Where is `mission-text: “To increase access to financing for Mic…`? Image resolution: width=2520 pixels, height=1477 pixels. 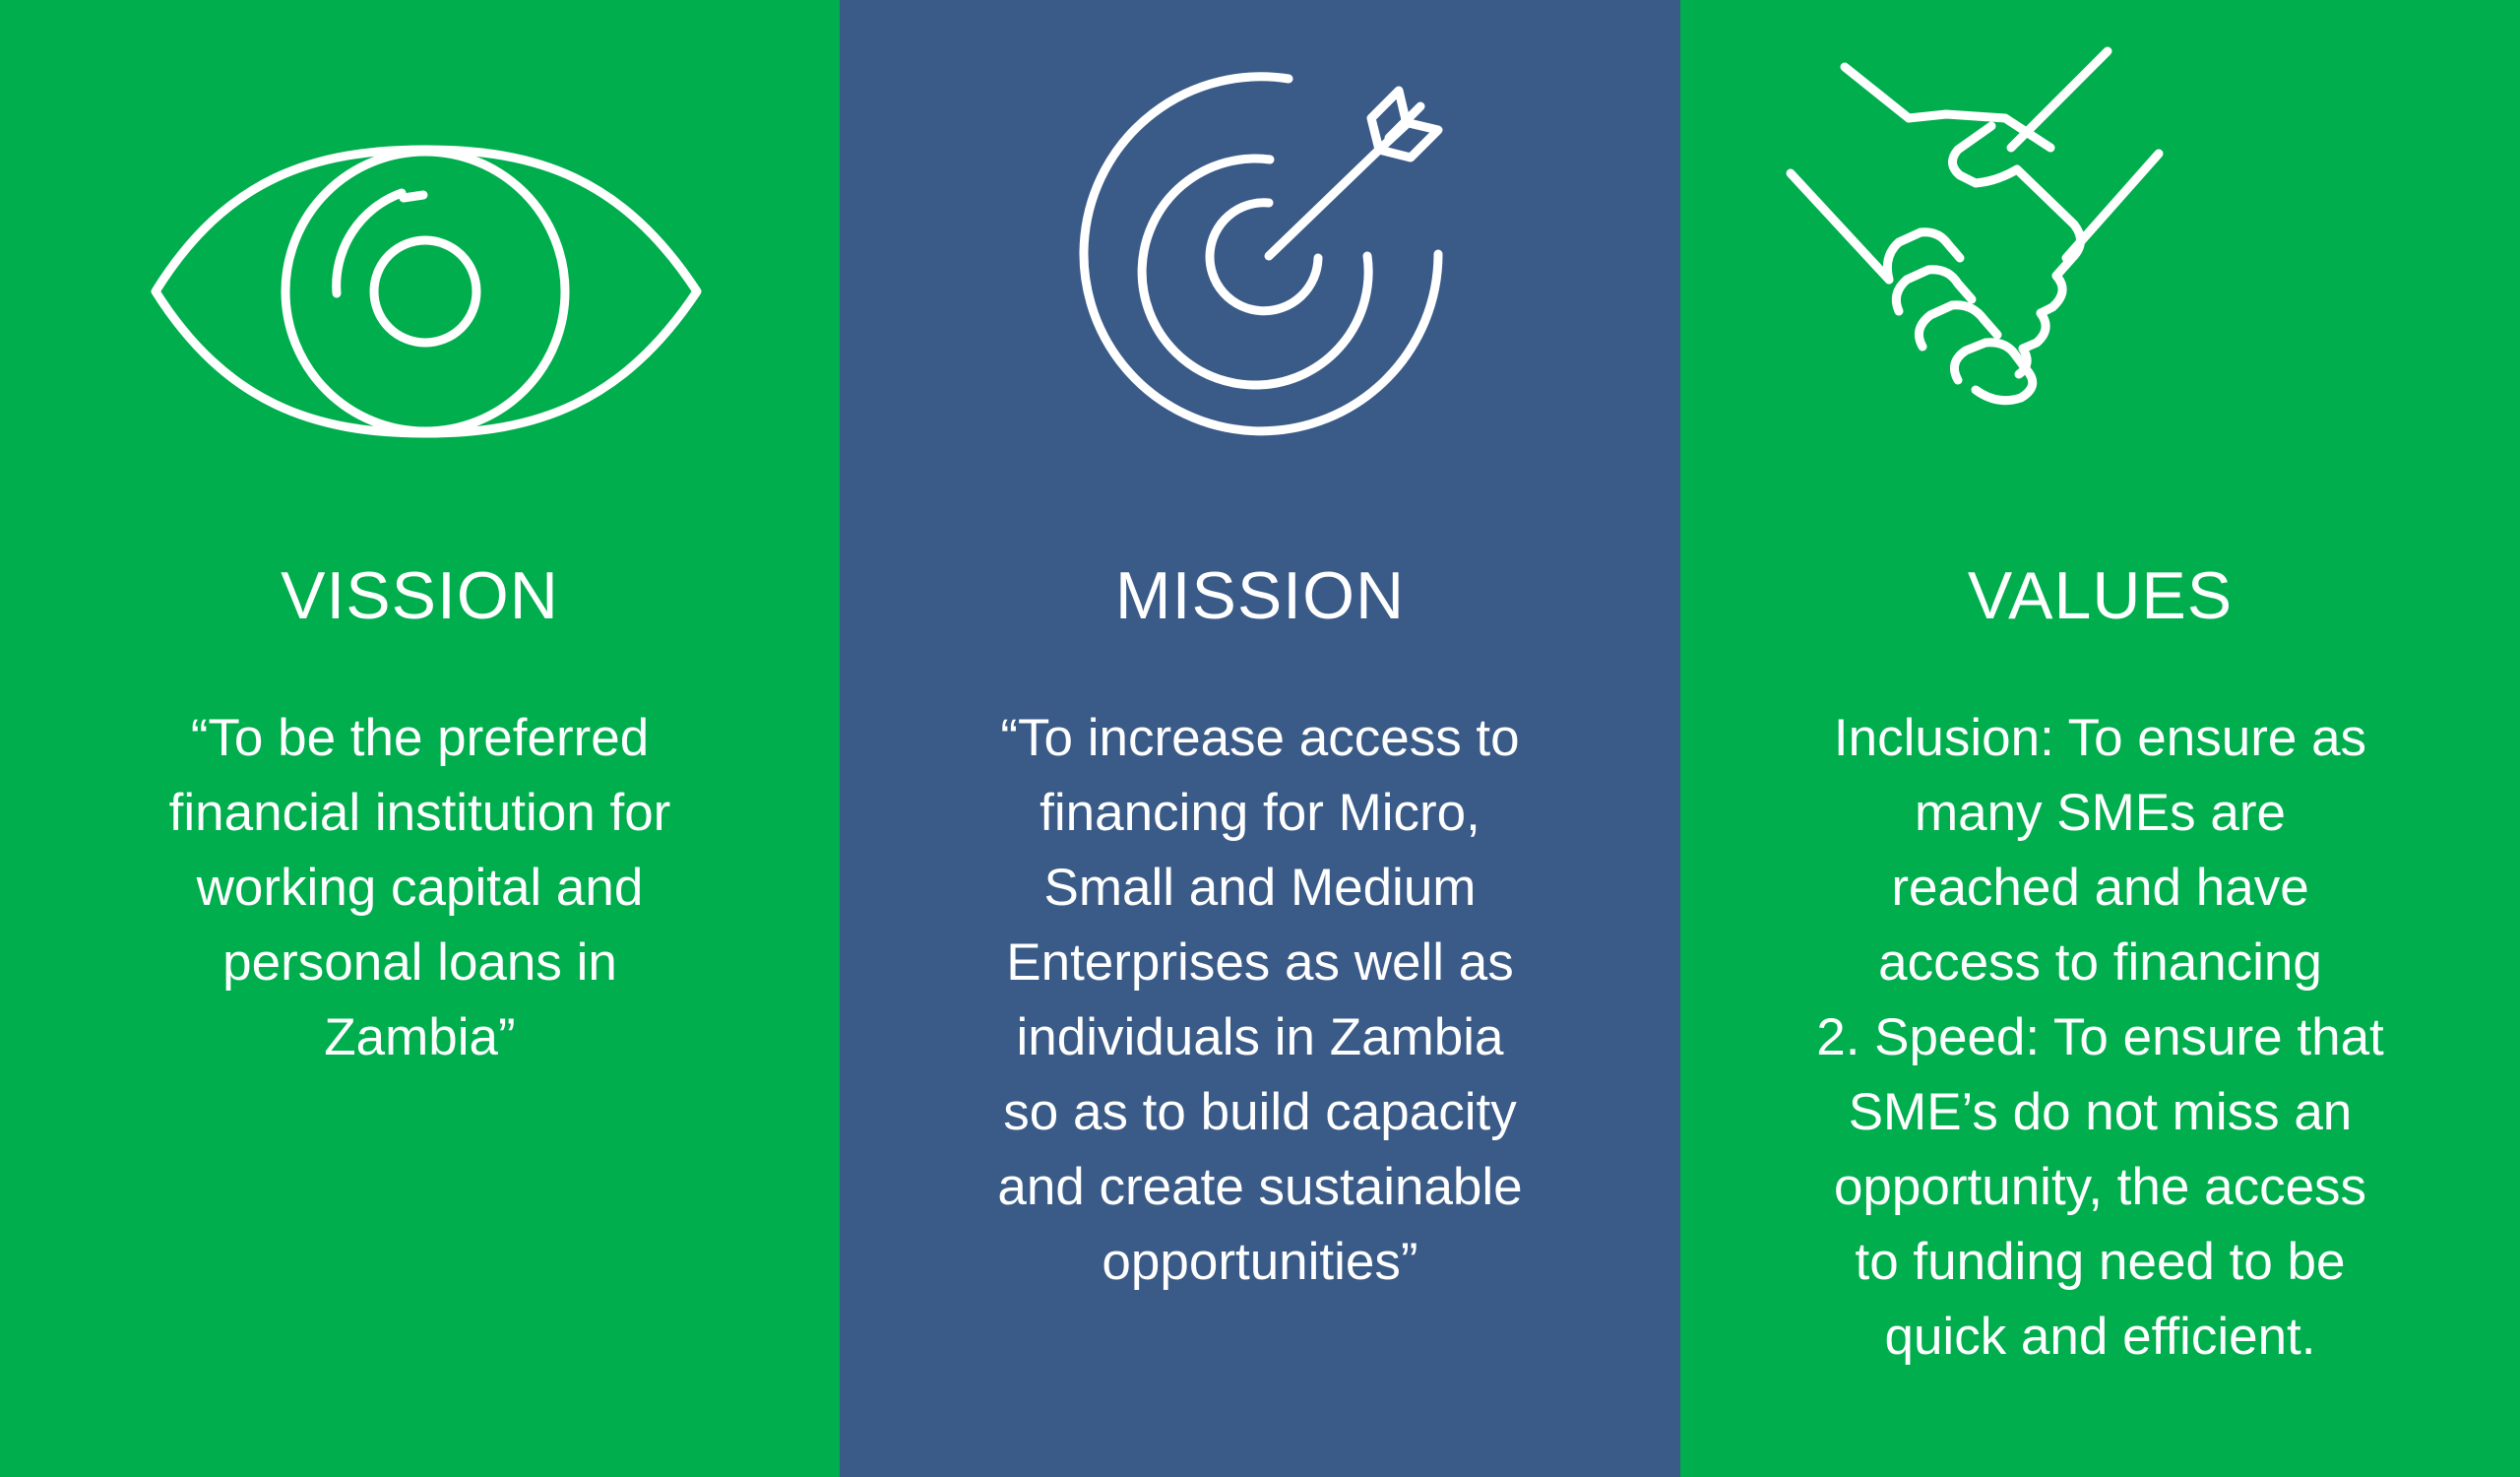
mission-text: “To increase access to financing for Mic… is located at coordinates (1260, 1000).